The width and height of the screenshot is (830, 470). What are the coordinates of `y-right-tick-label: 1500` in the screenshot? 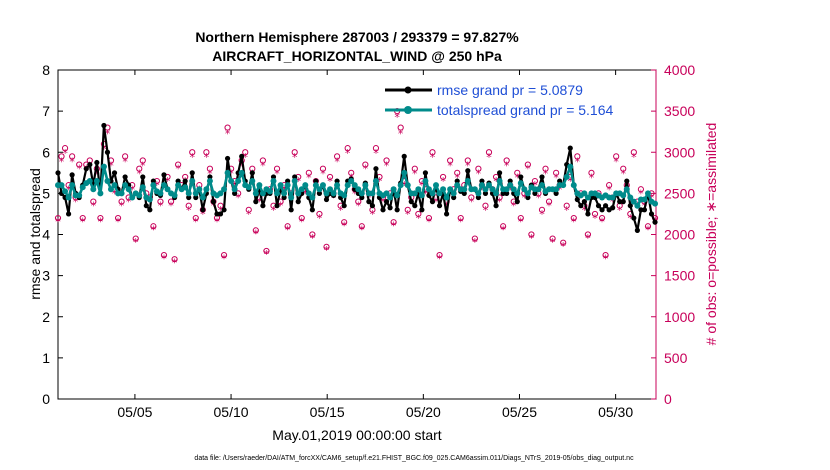 It's located at (679, 276).